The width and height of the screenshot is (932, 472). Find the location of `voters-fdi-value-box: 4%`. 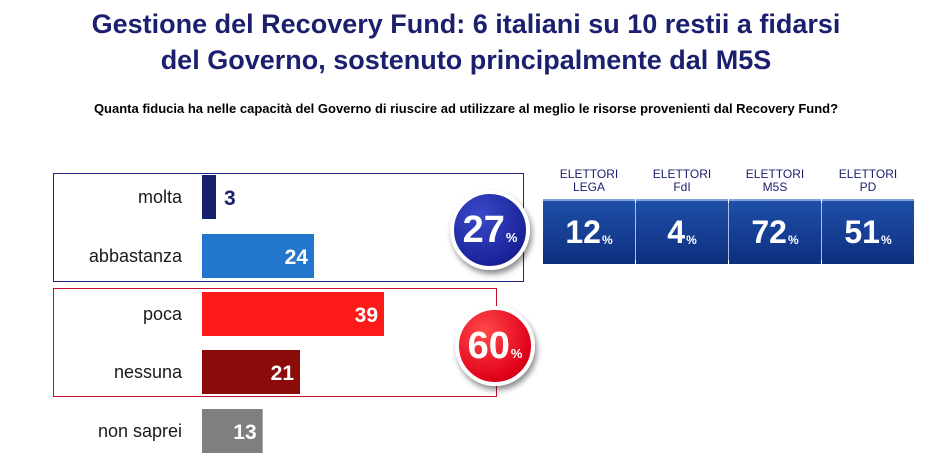

voters-fdi-value-box: 4% is located at coordinates (682, 231).